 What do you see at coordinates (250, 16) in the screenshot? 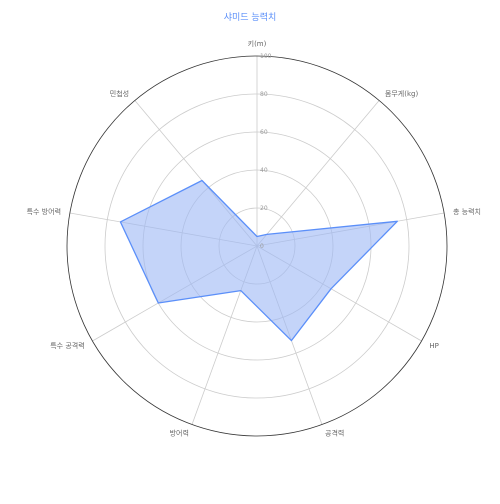
I see `chart-title: 샤미드 능력치` at bounding box center [250, 16].